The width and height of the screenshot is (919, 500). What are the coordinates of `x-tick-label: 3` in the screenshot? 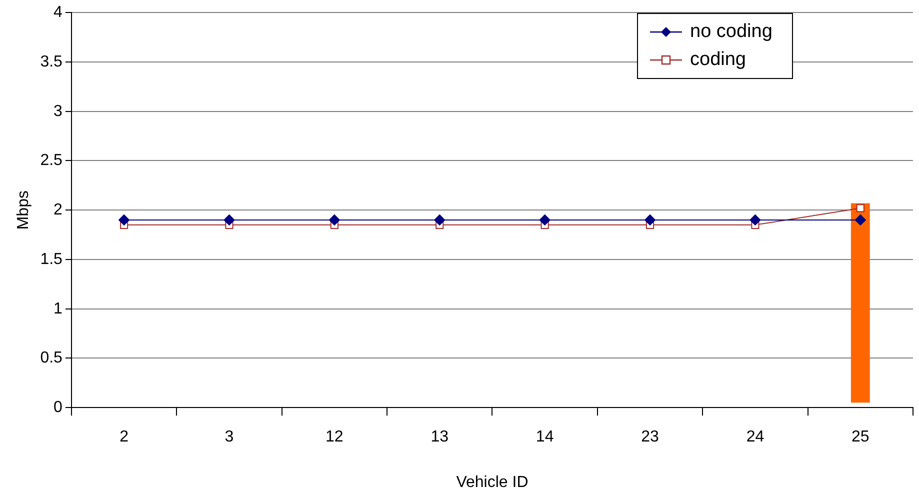 It's located at (229, 437).